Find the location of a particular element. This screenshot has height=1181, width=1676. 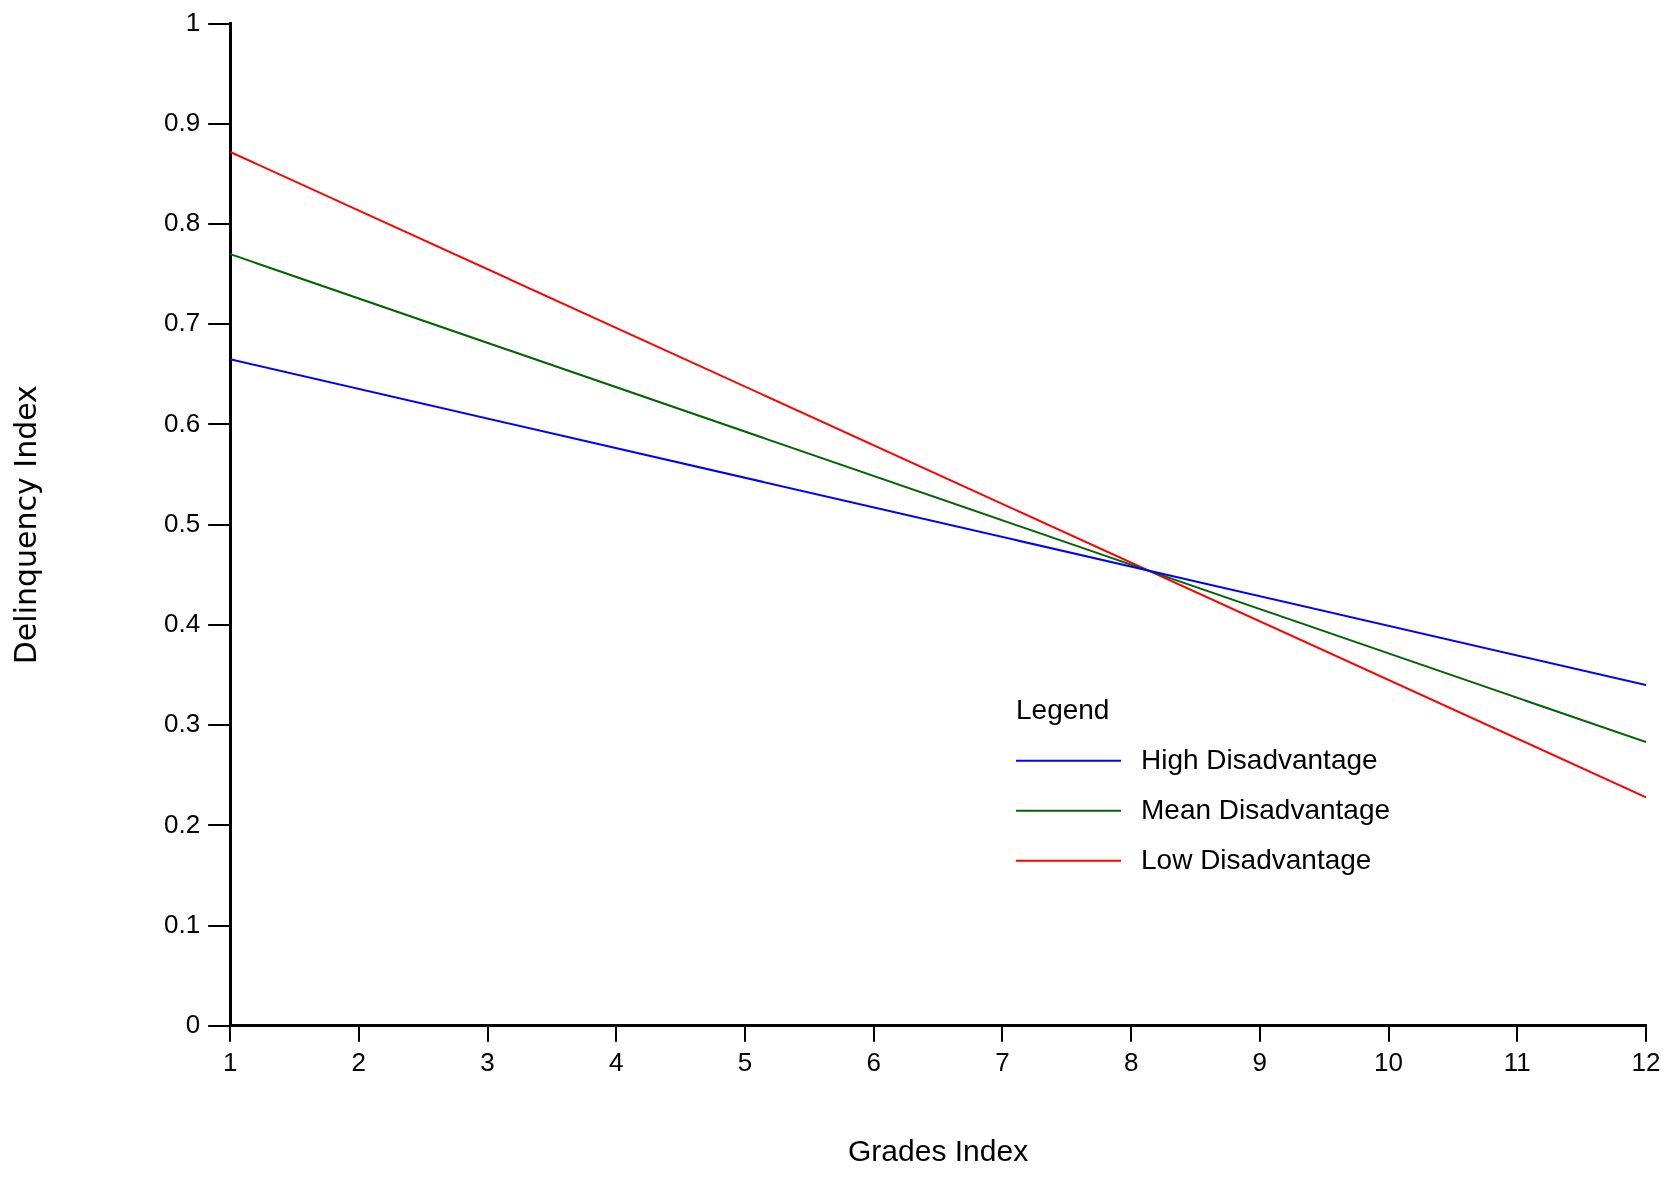

x-tick-label: 1 is located at coordinates (230, 1061).